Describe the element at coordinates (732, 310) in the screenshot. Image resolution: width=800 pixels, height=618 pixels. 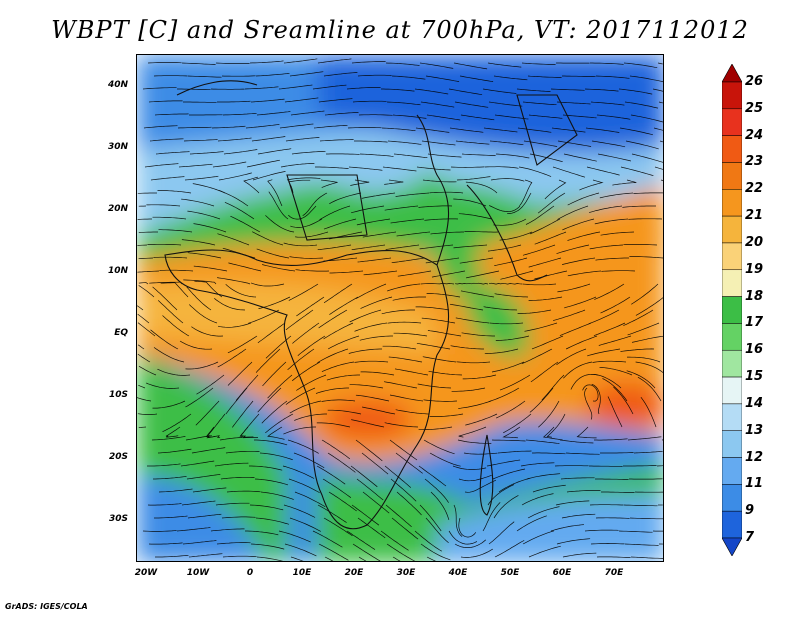
I see `color-scale-bar` at that location.